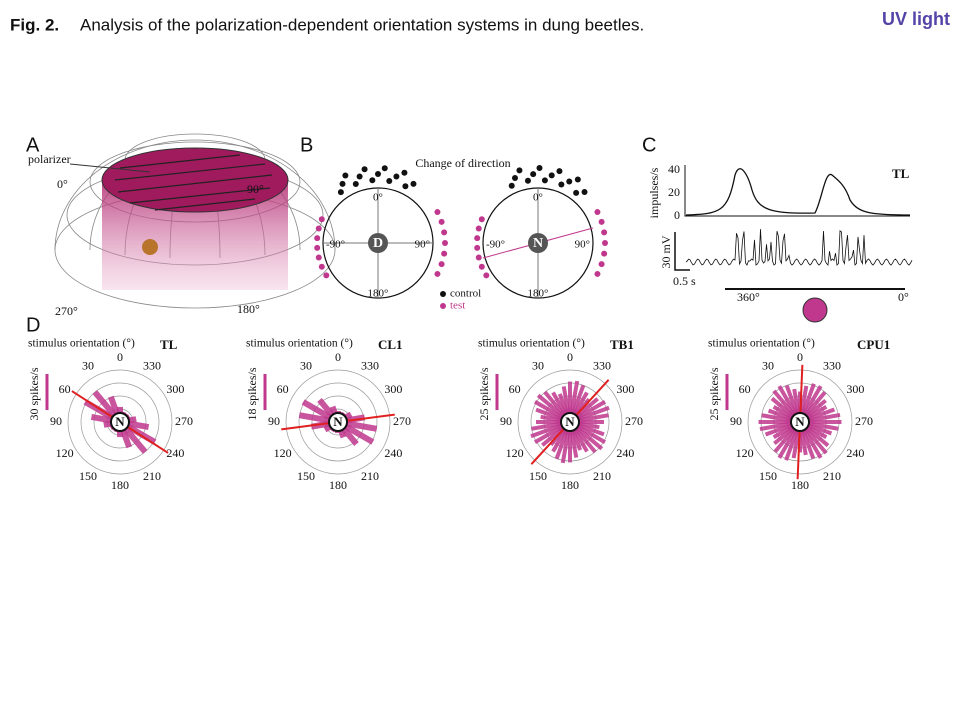 The width and height of the screenshot is (960, 720). What do you see at coordinates (666, 251) in the screenshot?
I see `scale-label: 30 mV` at bounding box center [666, 251].